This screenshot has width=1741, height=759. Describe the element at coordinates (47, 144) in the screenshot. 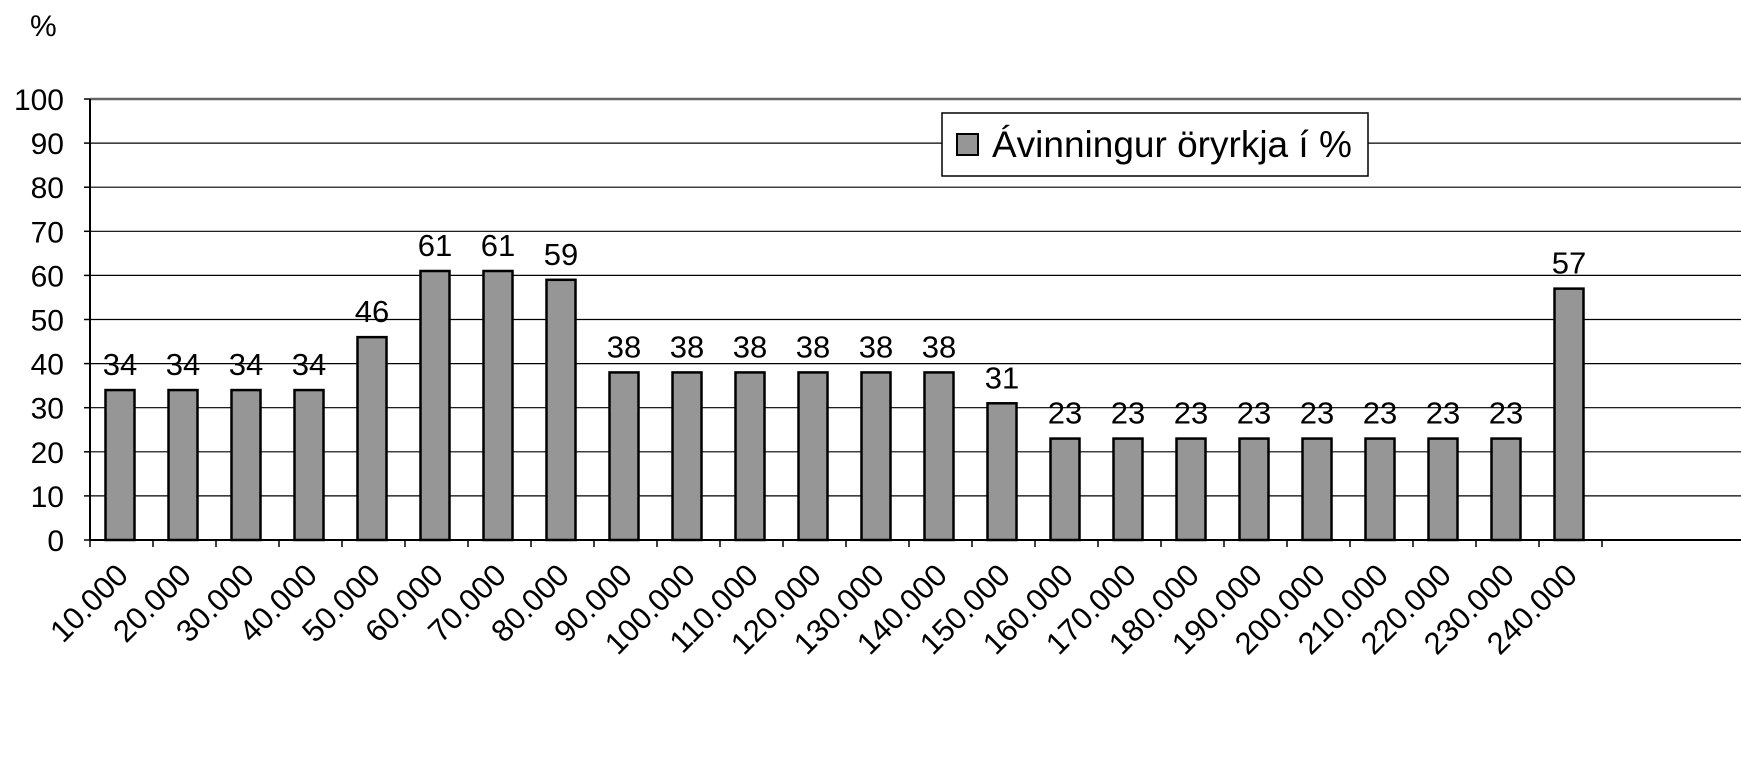

I see `y-tick-label: 90` at that location.